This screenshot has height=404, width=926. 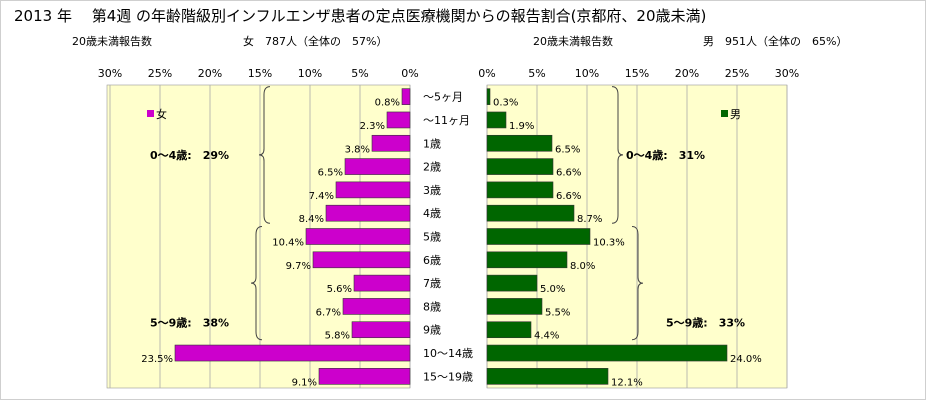 I want to click on right-data-label: 8.0%, so click(x=582, y=266).